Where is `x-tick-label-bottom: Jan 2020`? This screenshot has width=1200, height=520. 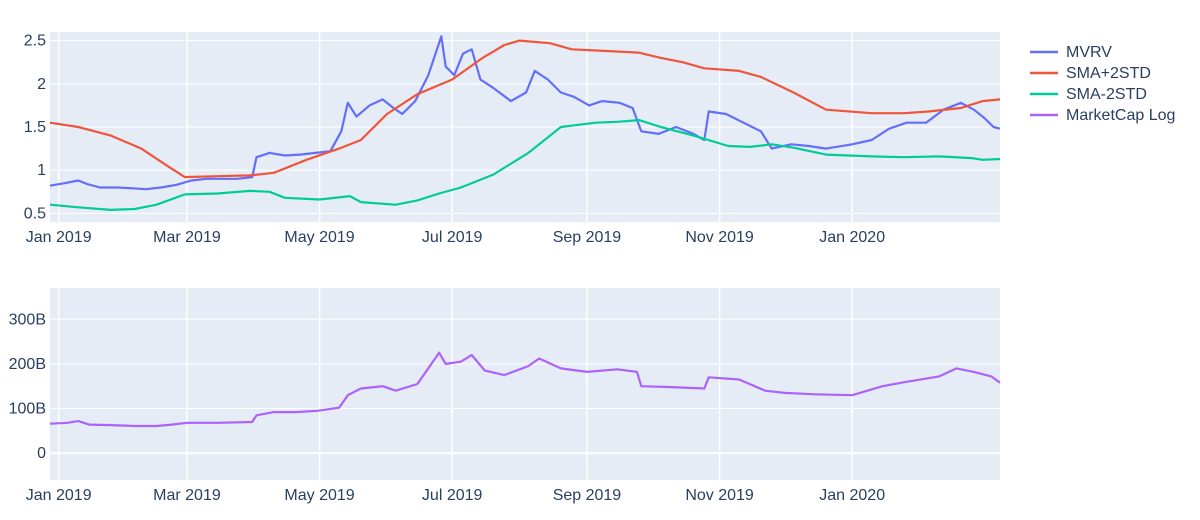 x-tick-label-bottom: Jan 2020 is located at coordinates (852, 495).